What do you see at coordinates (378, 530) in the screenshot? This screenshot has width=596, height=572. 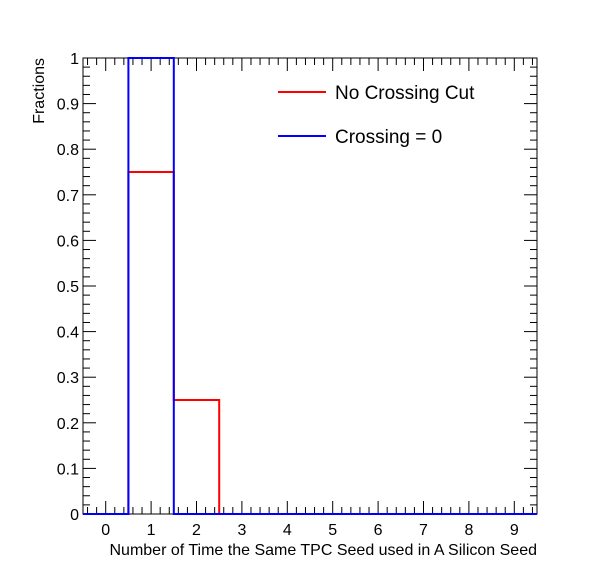 I see `x-tick-label: 6` at bounding box center [378, 530].